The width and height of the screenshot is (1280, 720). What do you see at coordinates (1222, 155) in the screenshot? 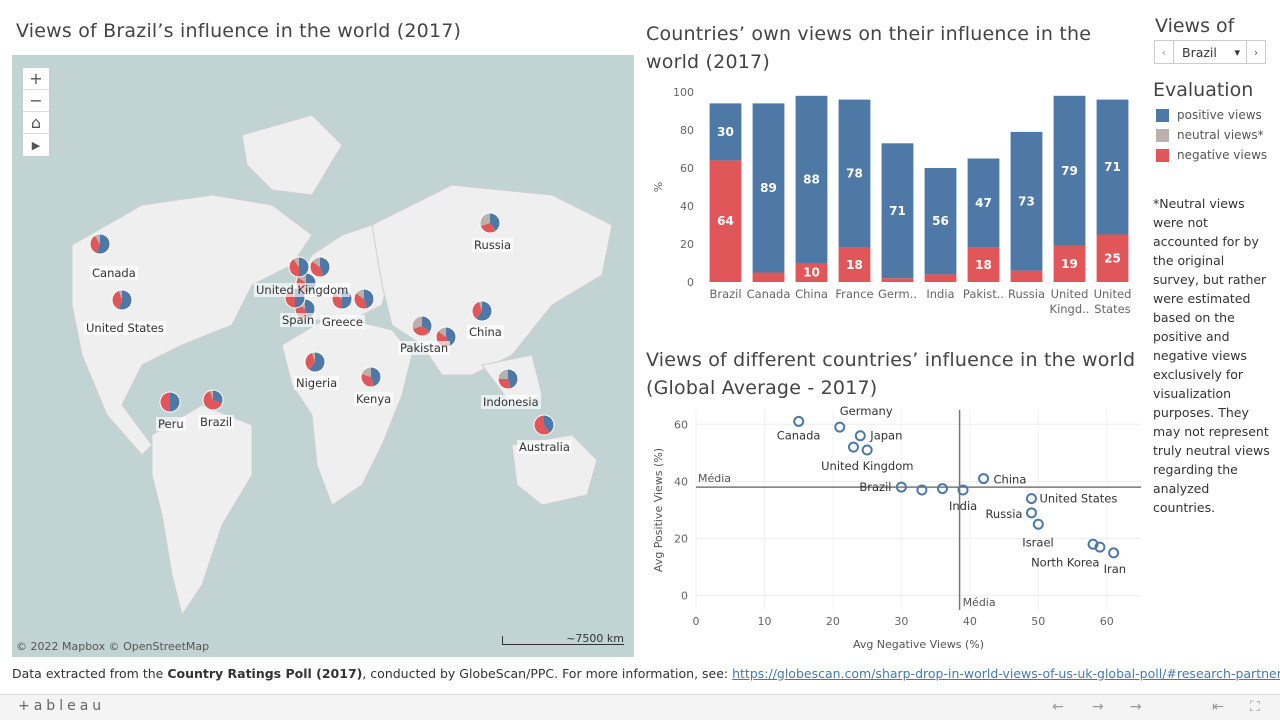
I see `legend-label: negative views` at bounding box center [1222, 155].